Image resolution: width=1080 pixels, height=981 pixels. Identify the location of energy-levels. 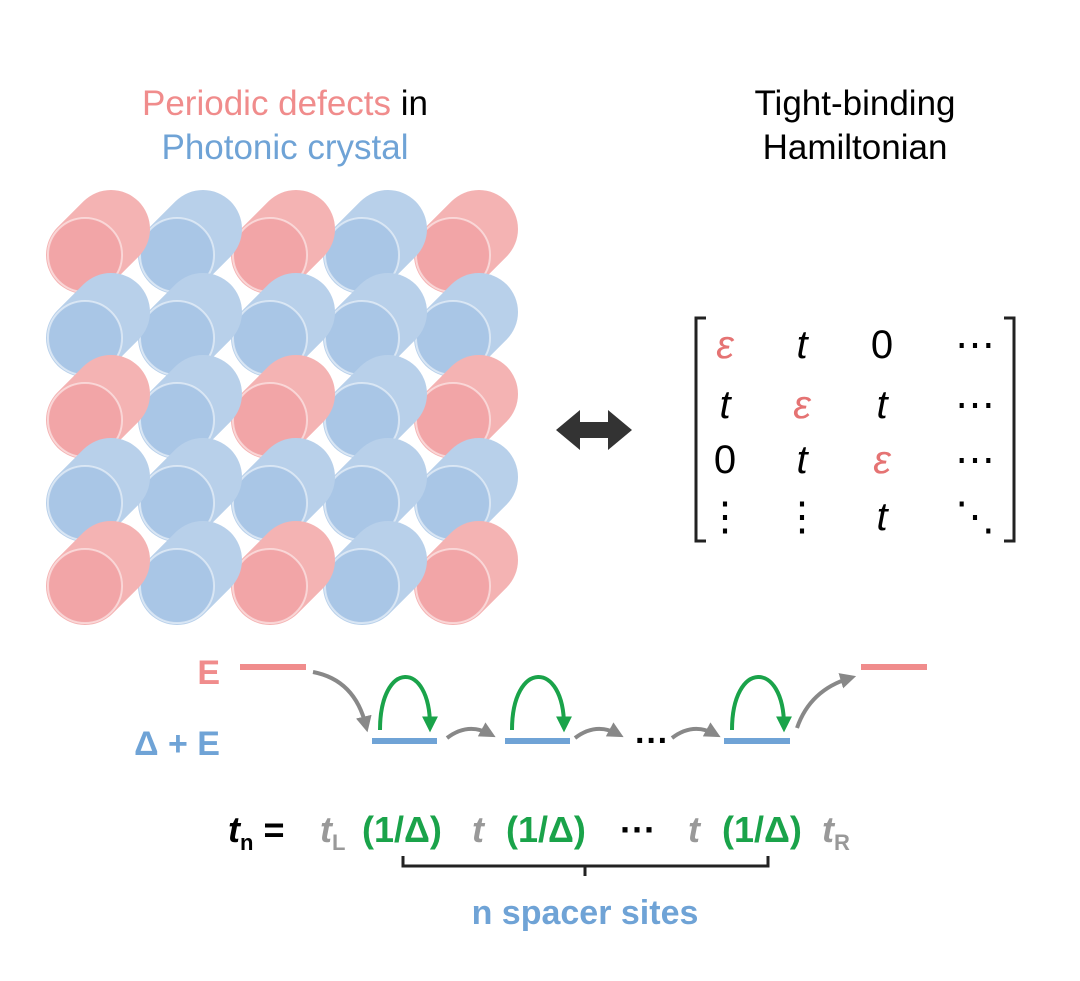
(583, 704).